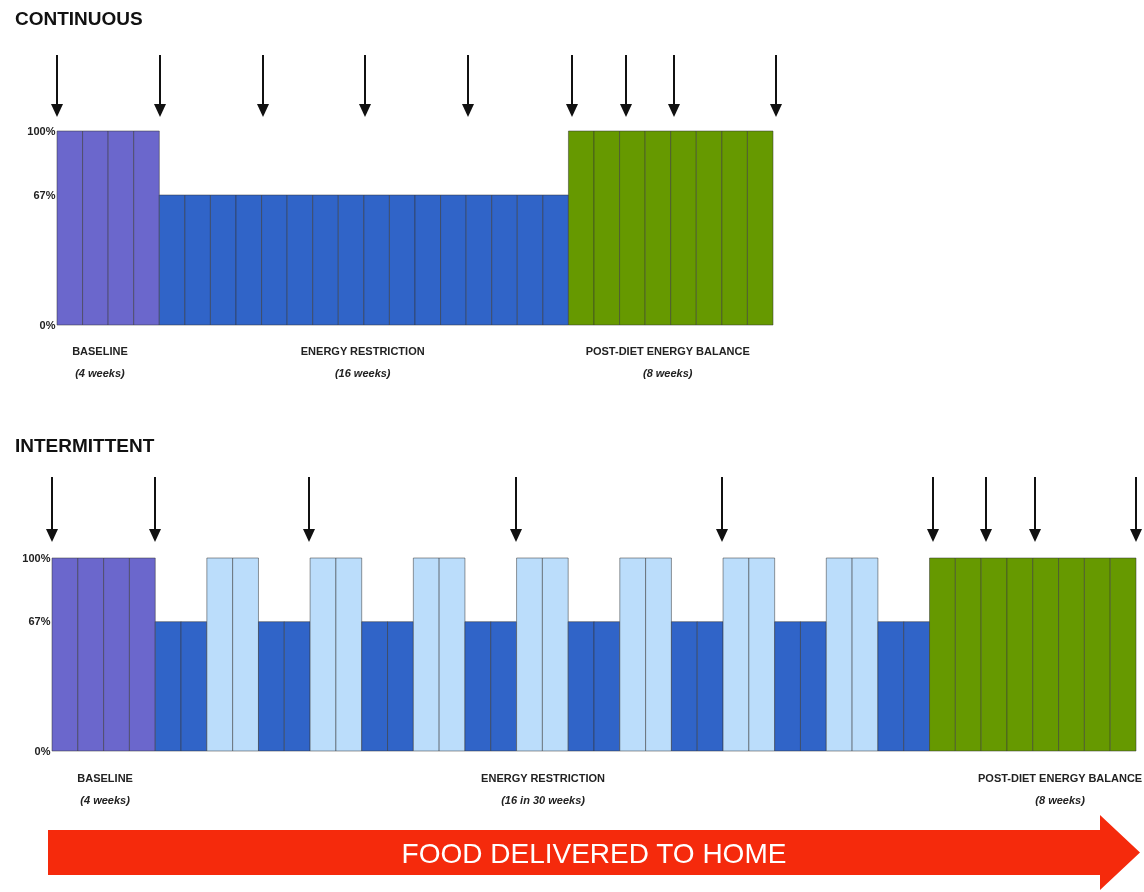 This screenshot has width=1144, height=892. I want to click on text: (16 in 30 weeks), so click(543, 800).